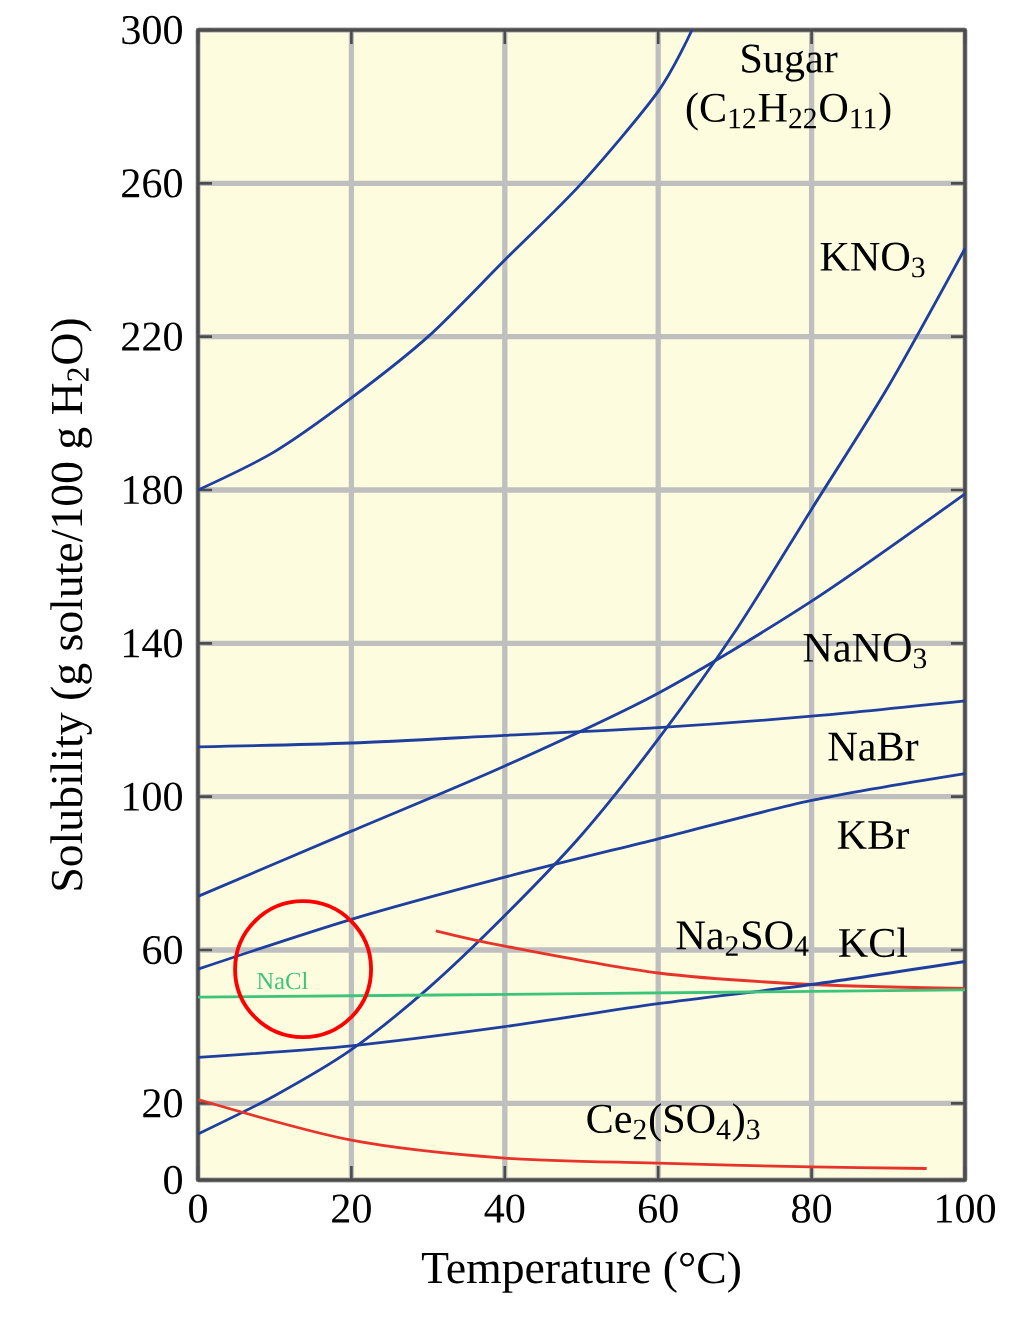  What do you see at coordinates (865, 651) in the screenshot?
I see `series-label: NaNO$_{3}$` at bounding box center [865, 651].